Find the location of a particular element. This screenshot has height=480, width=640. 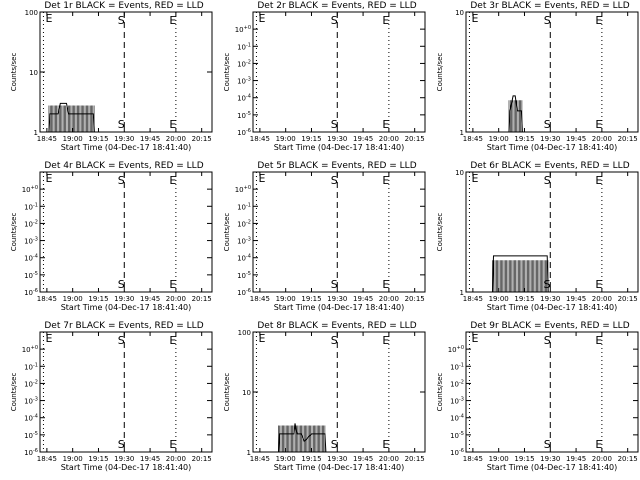

y-tick-label: 10⁻¹ is located at coordinates (244, 46).